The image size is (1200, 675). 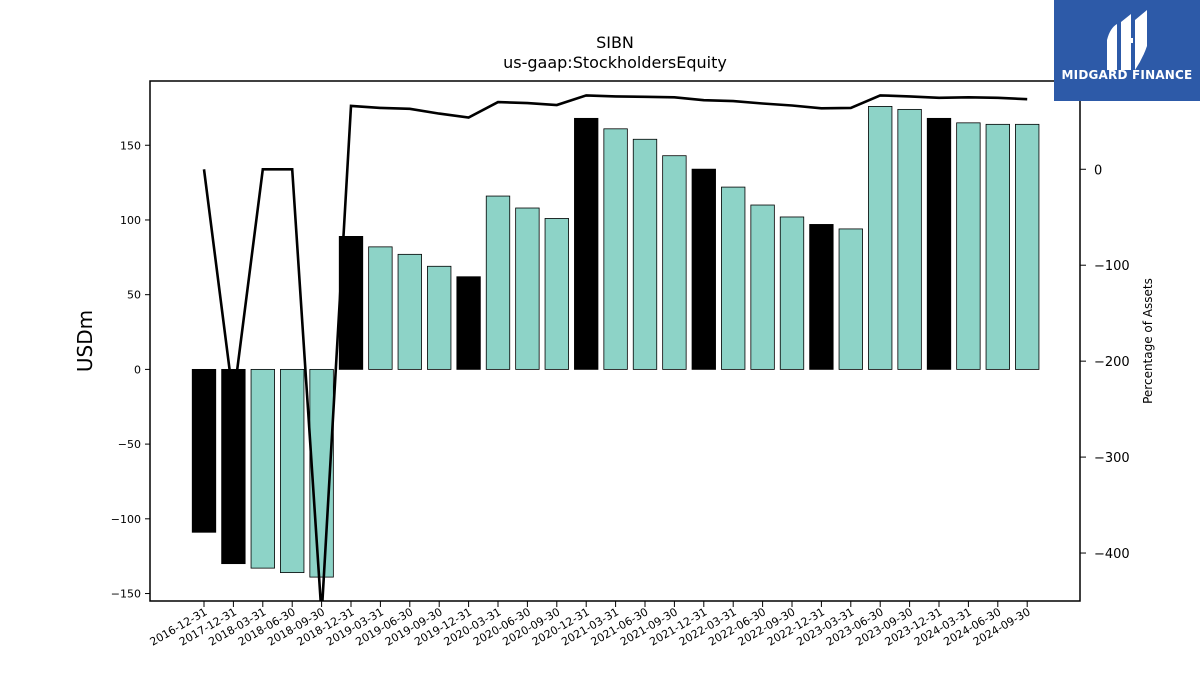 What do you see at coordinates (126, 594) in the screenshot?
I see `y-tick-label: −150` at bounding box center [126, 594].